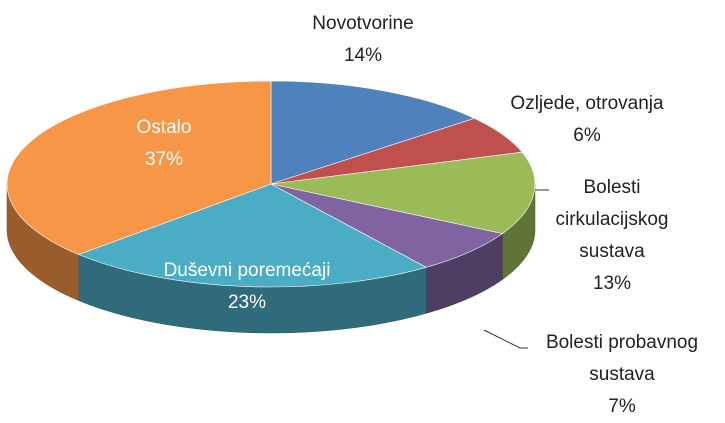 This screenshot has height=423, width=725. Describe the element at coordinates (247, 302) in the screenshot. I see `value-label: 23%` at that location.